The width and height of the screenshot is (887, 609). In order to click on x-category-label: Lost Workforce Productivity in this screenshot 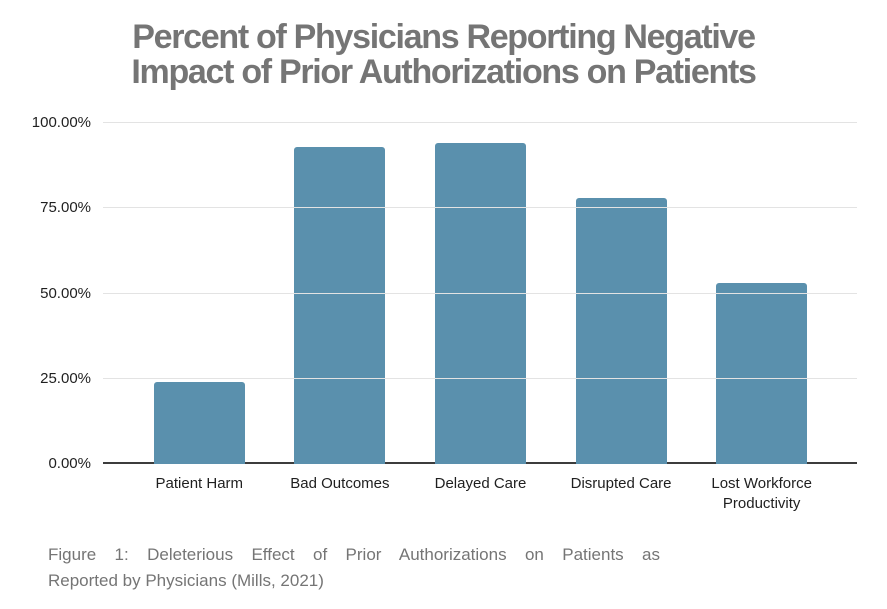, I will do `click(761, 493)`.